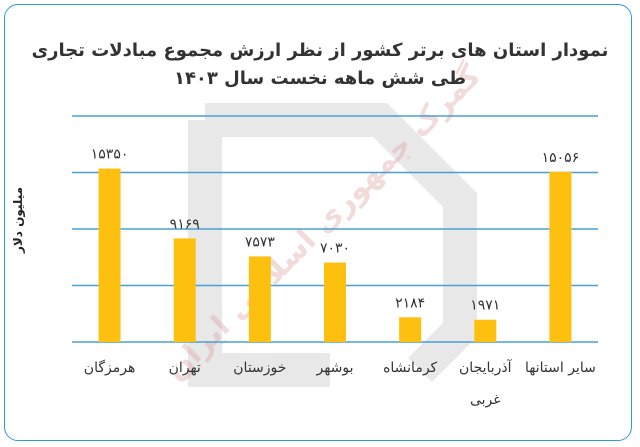 This screenshot has width=640, height=447. Describe the element at coordinates (185, 368) in the screenshot. I see `category-label: تهران` at that location.